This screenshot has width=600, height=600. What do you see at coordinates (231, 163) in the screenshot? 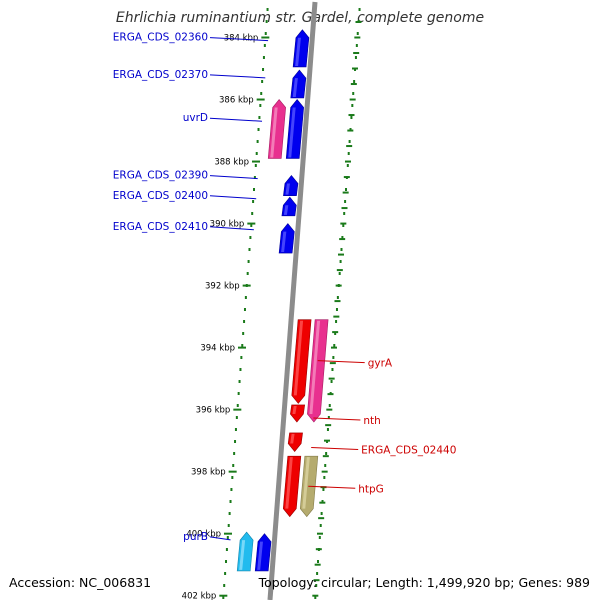
I see `tick-label: 388 kbp` at bounding box center [231, 163].